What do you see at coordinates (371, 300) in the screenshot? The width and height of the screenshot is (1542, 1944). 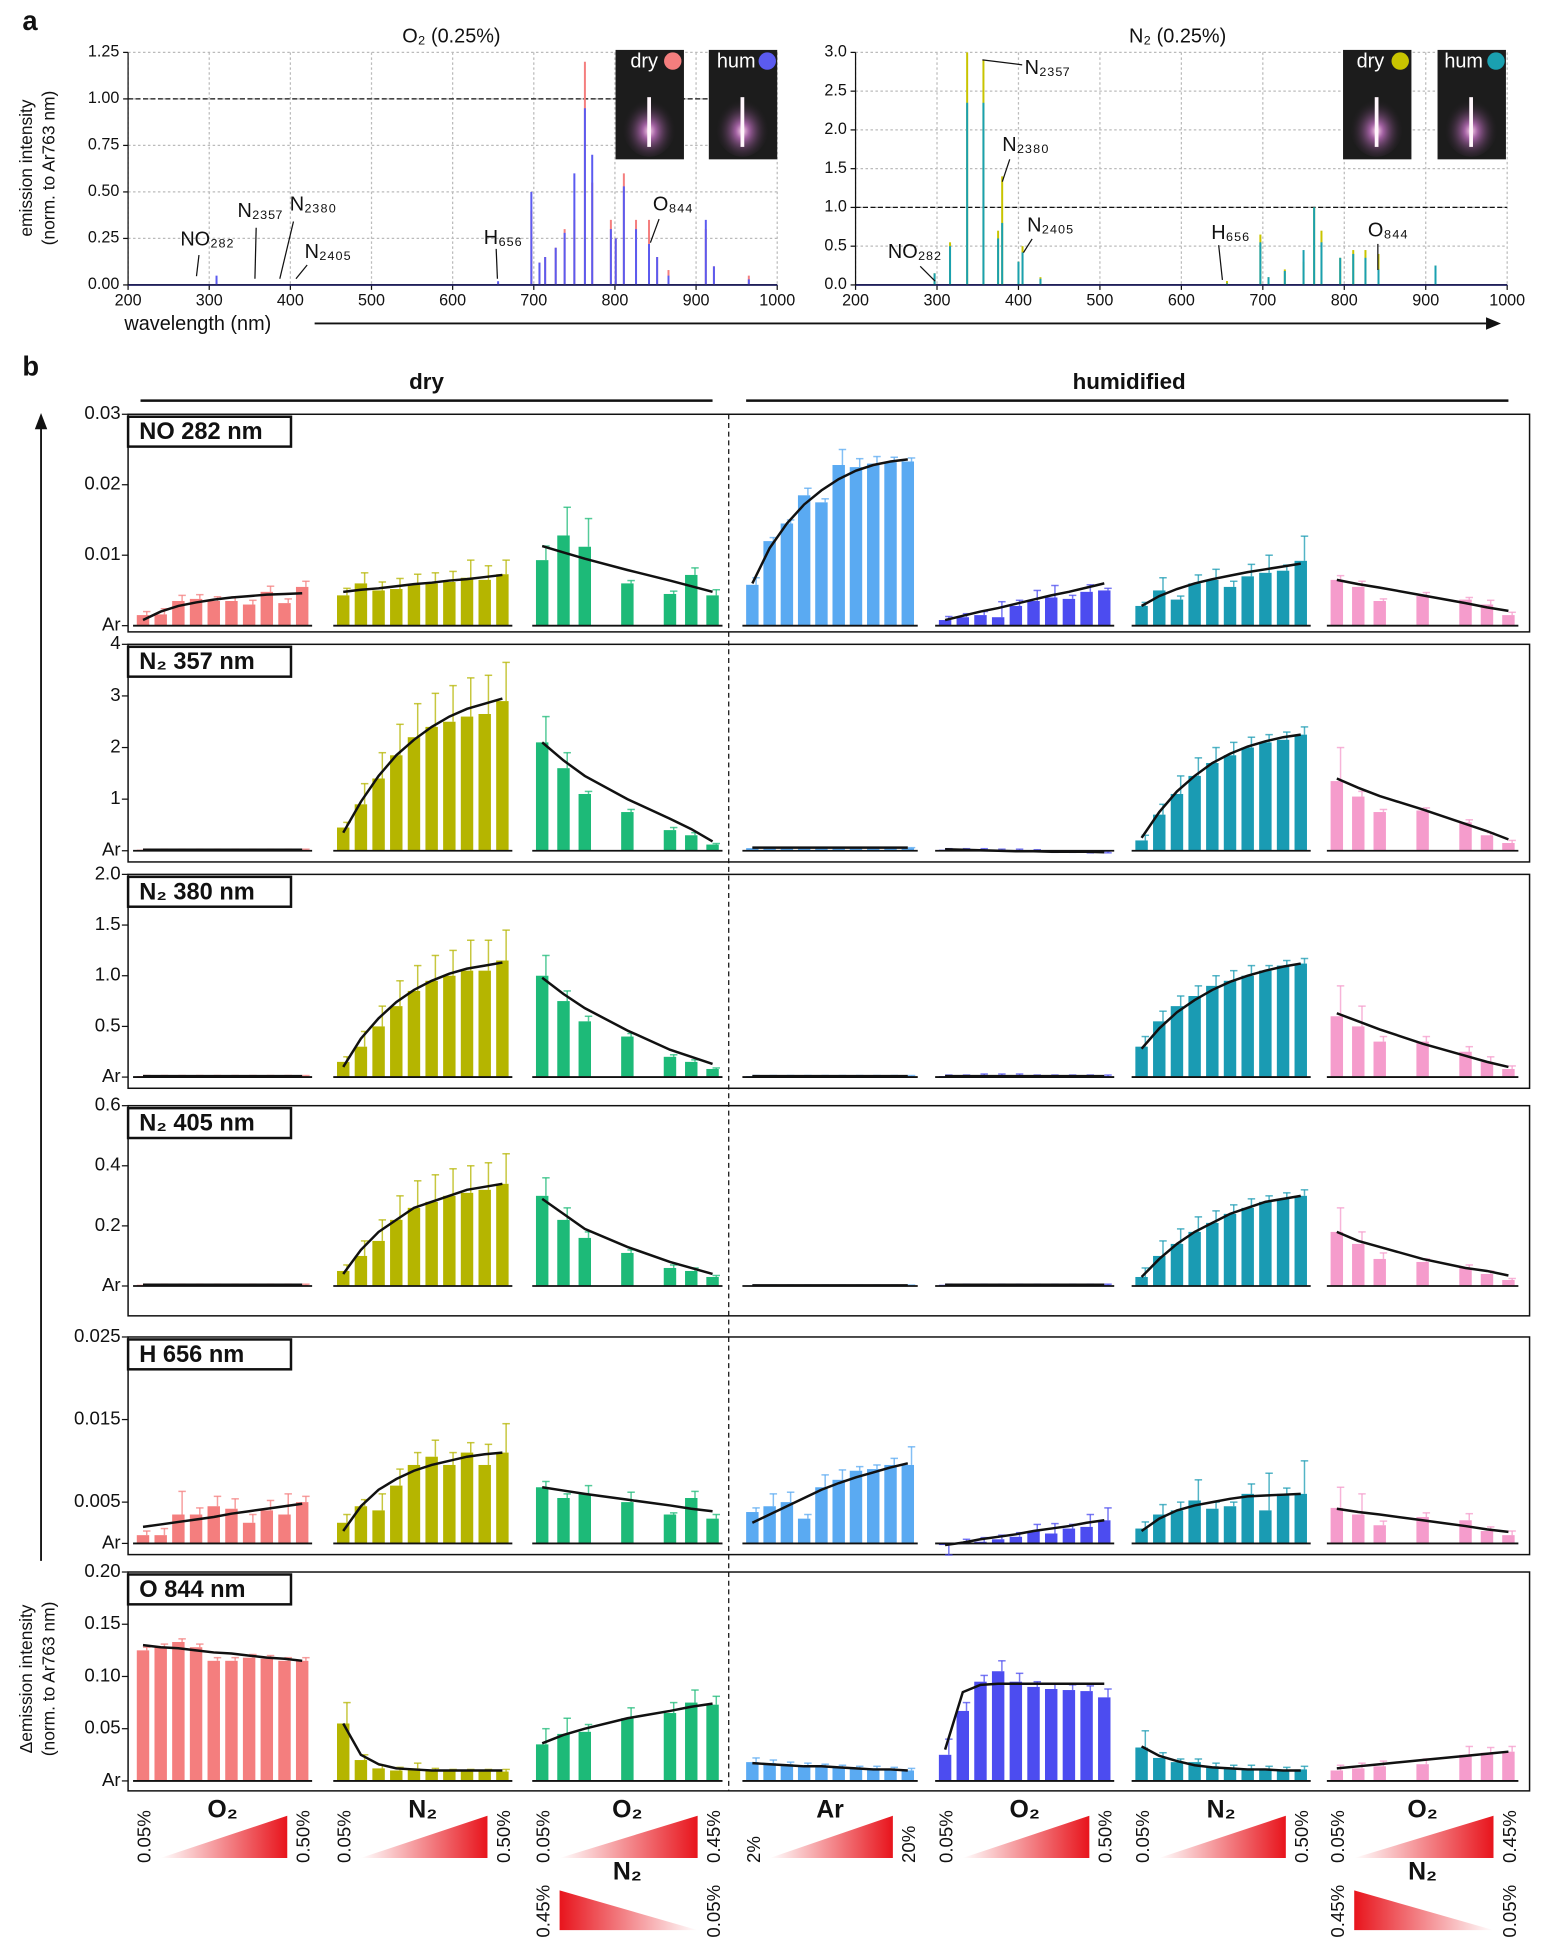 I see `x-tick-label: 500` at bounding box center [371, 300].